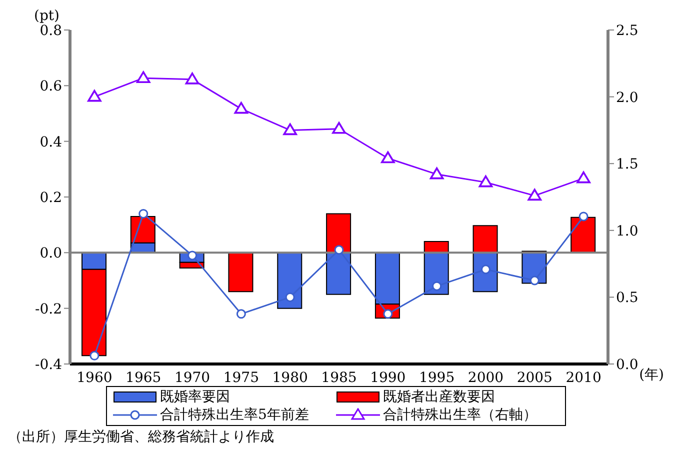  I want to click on y-tick-label: -0.2, so click(48, 309).